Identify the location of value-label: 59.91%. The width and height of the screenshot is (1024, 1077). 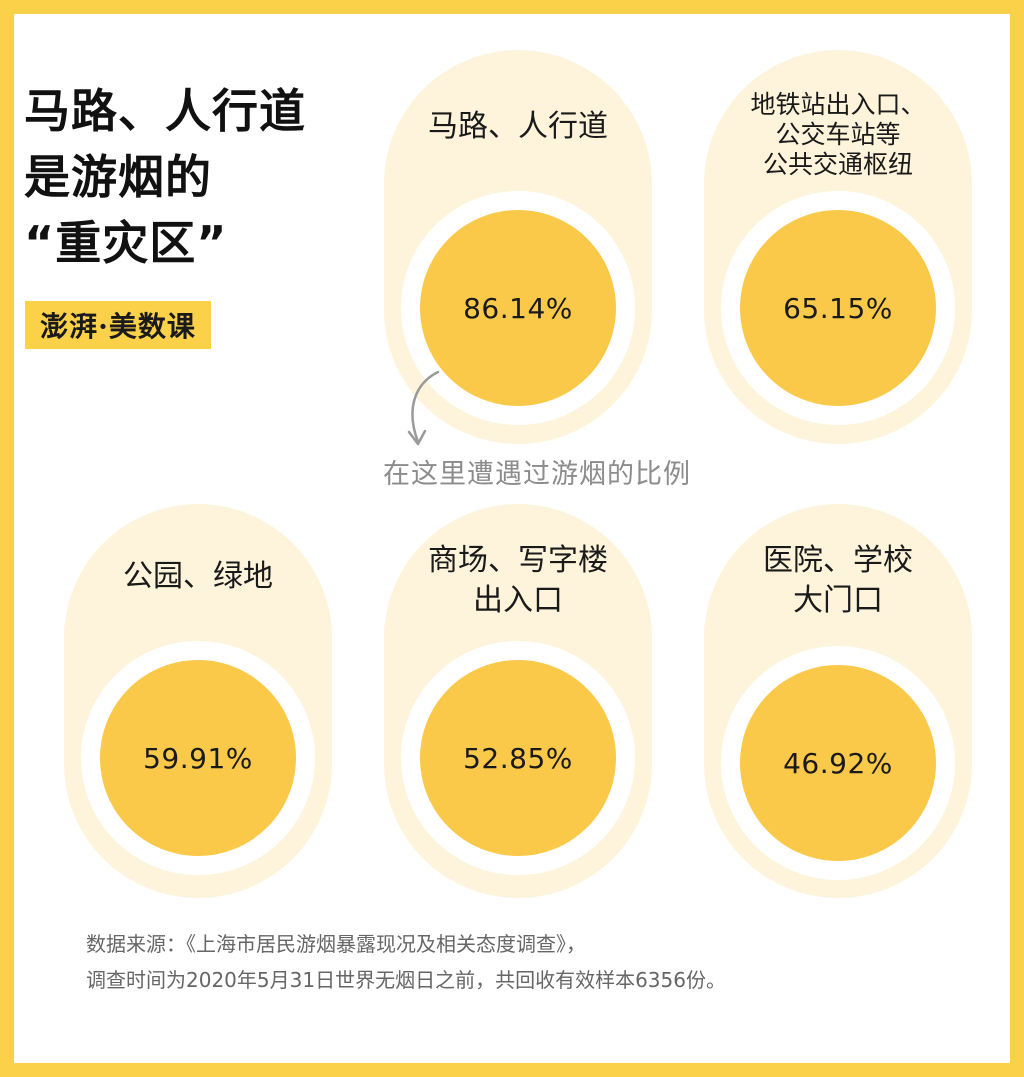
(198, 758).